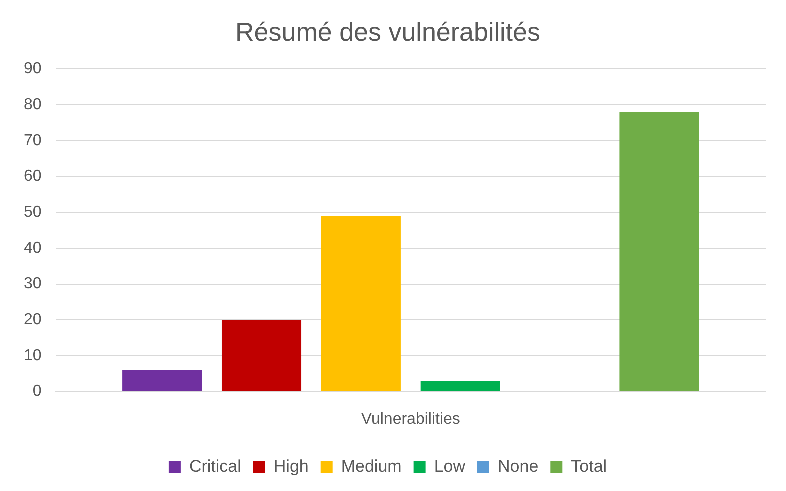 The width and height of the screenshot is (786, 491). Describe the element at coordinates (33, 320) in the screenshot. I see `y-tick-label: 20` at that location.